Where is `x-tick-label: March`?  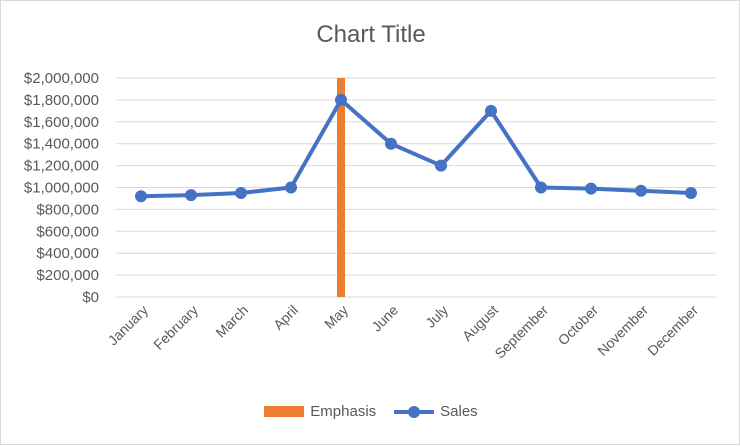 x-tick-label: March is located at coordinates (231, 321).